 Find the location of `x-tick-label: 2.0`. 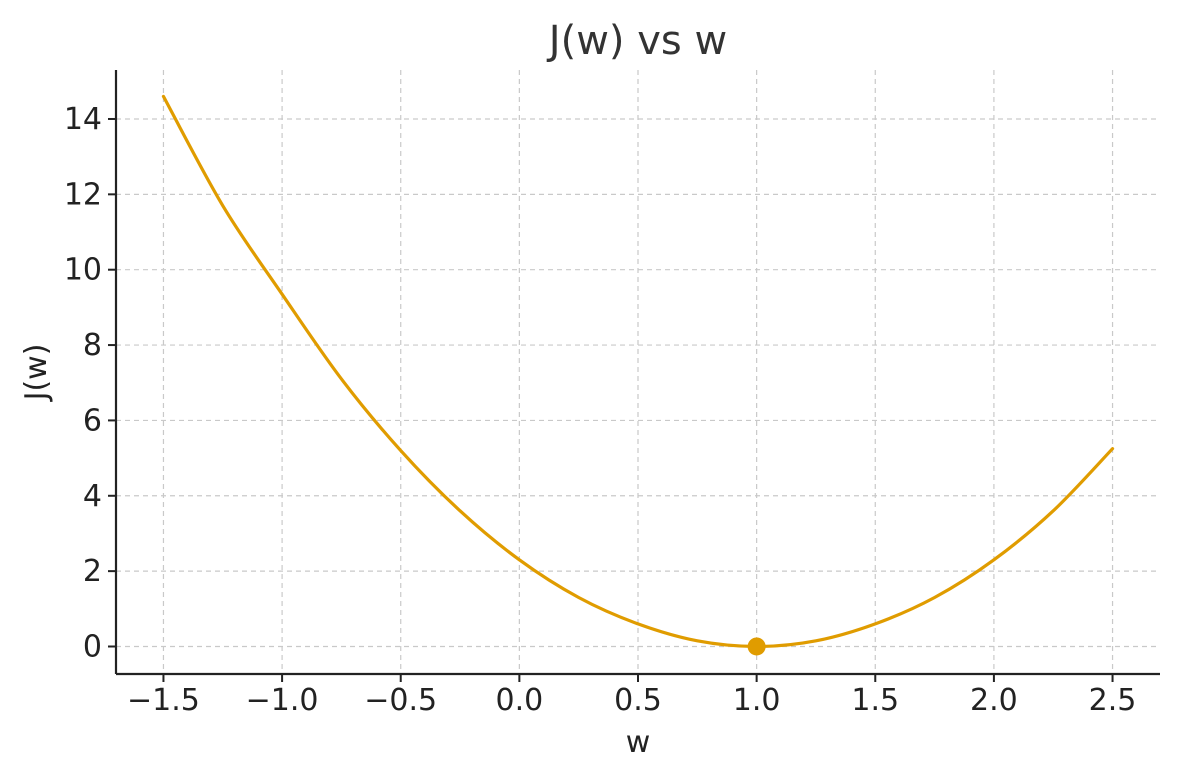

x-tick-label: 2.0 is located at coordinates (994, 700).